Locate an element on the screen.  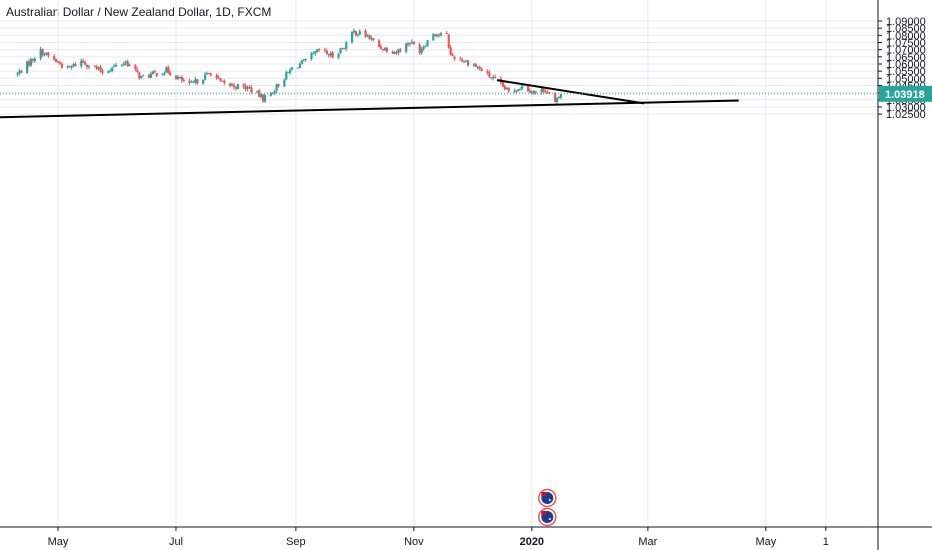
x-tick-label: Jul is located at coordinates (176, 542).